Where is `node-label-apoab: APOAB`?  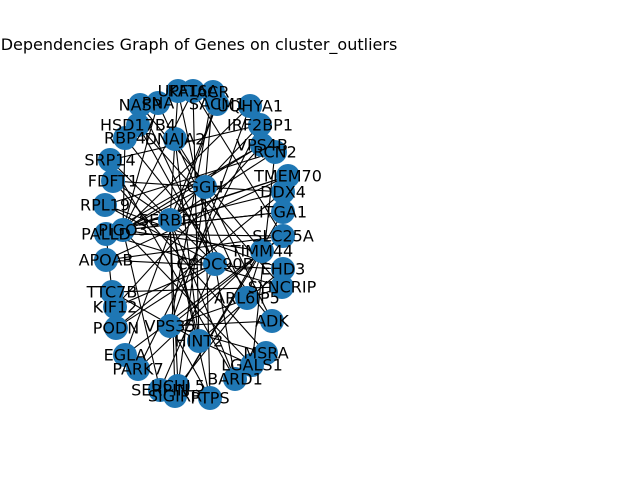
node-label-apoab: APOAB is located at coordinates (106, 260).